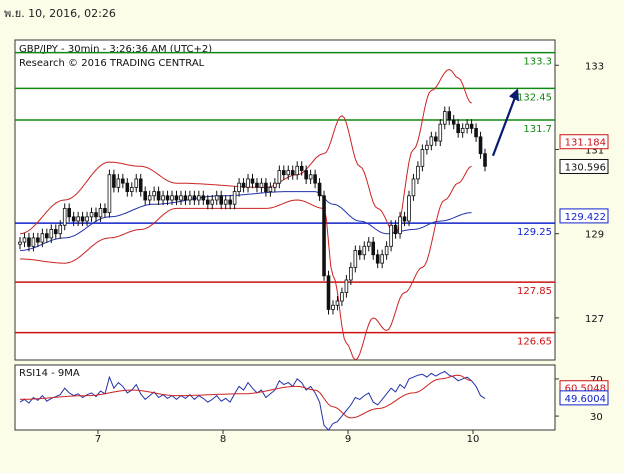 This screenshot has width=624, height=473. What do you see at coordinates (49, 373) in the screenshot?
I see `rsi-title: RSI14 - 9MA` at bounding box center [49, 373].